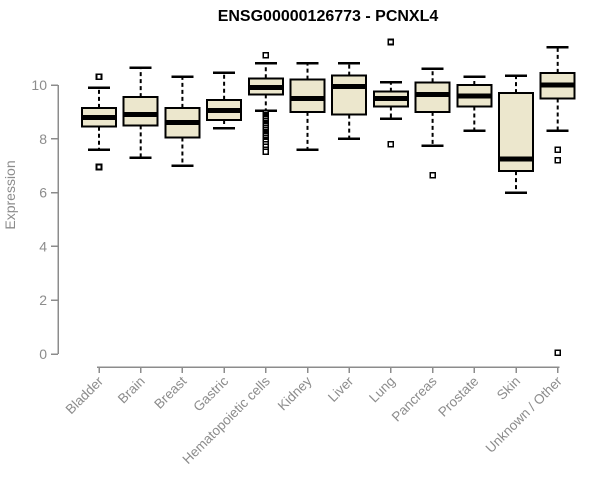 The image size is (600, 500). Describe the element at coordinates (328, 16) in the screenshot. I see `chart-title: ENSG00000126773 - PCNXL4` at that location.